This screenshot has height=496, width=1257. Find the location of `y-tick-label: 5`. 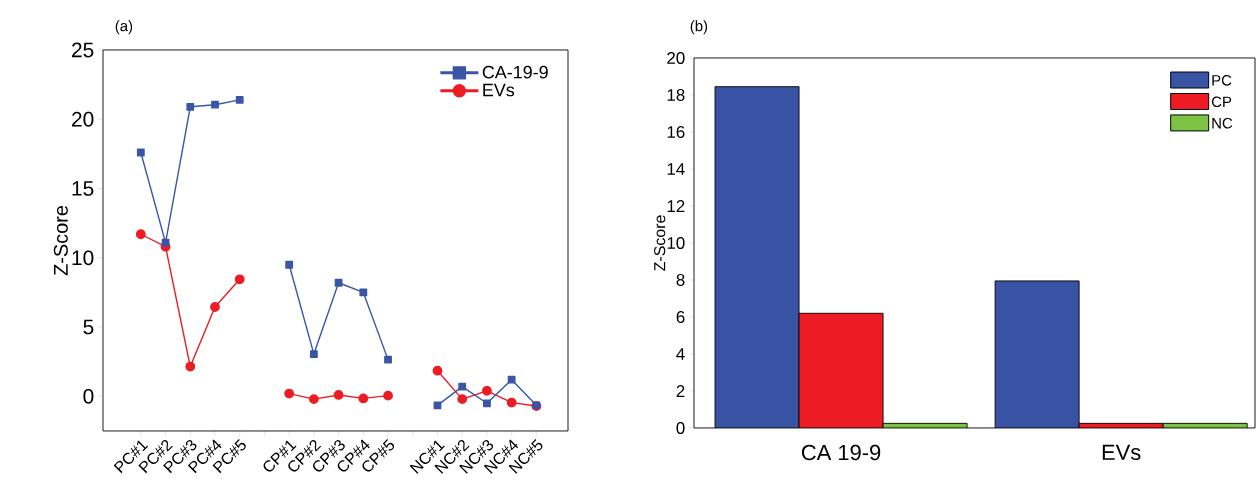

y-tick-label: 5 is located at coordinates (88, 327).